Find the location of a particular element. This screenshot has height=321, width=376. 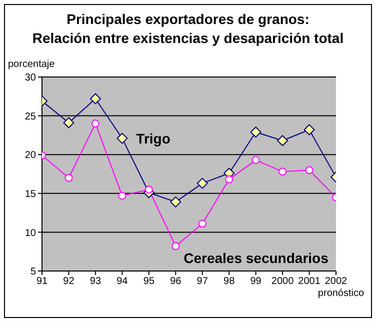

y-tick-label: 20 is located at coordinates (30, 156).